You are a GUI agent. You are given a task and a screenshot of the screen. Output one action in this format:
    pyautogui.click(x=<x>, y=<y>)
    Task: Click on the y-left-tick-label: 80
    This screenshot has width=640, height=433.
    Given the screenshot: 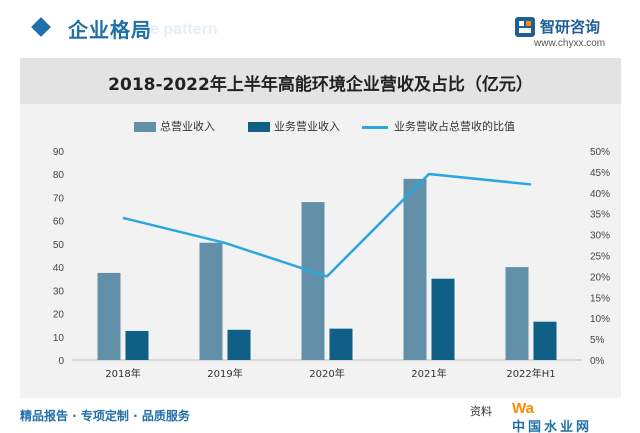 What is the action you would take?
    pyautogui.click(x=59, y=175)
    